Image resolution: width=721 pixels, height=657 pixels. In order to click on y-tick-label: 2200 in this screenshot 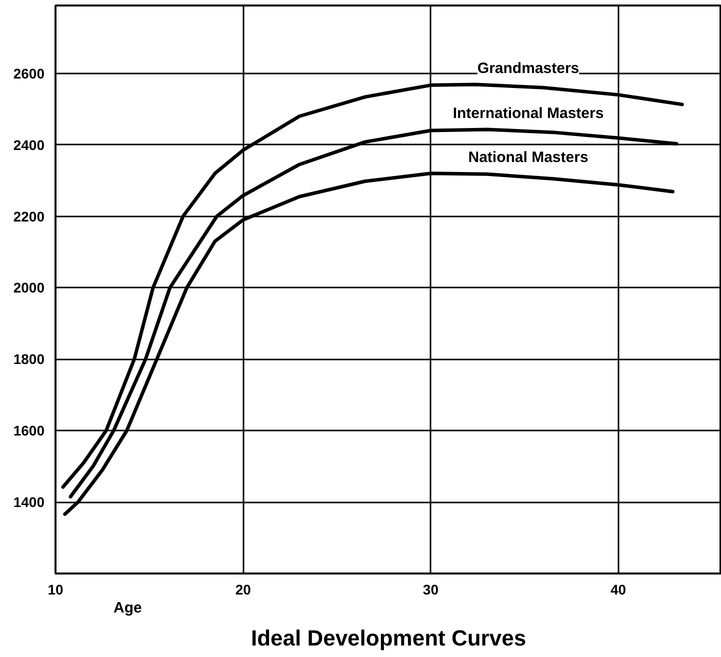, I will do `click(29, 216)`.